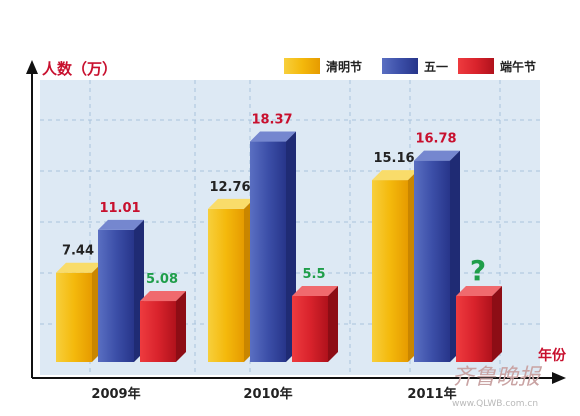 The width and height of the screenshot is (580, 416). What do you see at coordinates (393, 158) in the screenshot?
I see `value-label-qingming-2: 15.16` at bounding box center [393, 158].